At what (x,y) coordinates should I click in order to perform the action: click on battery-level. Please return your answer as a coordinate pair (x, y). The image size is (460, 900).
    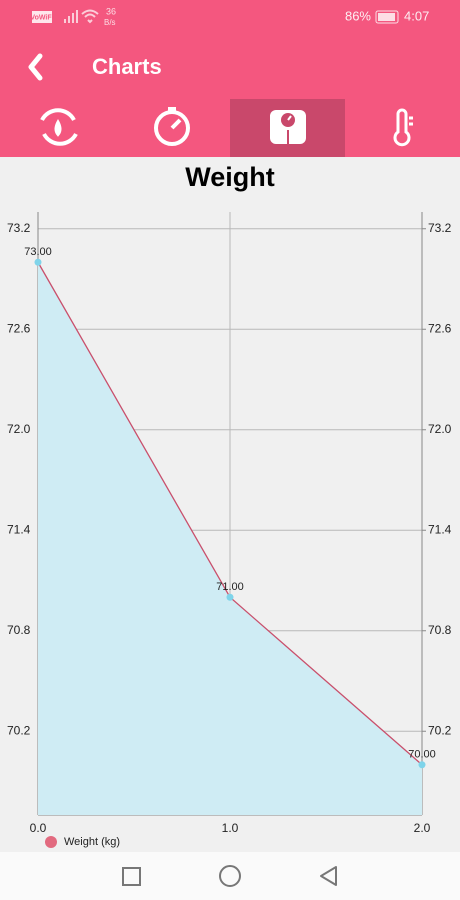
    Looking at the image, I should click on (386, 17).